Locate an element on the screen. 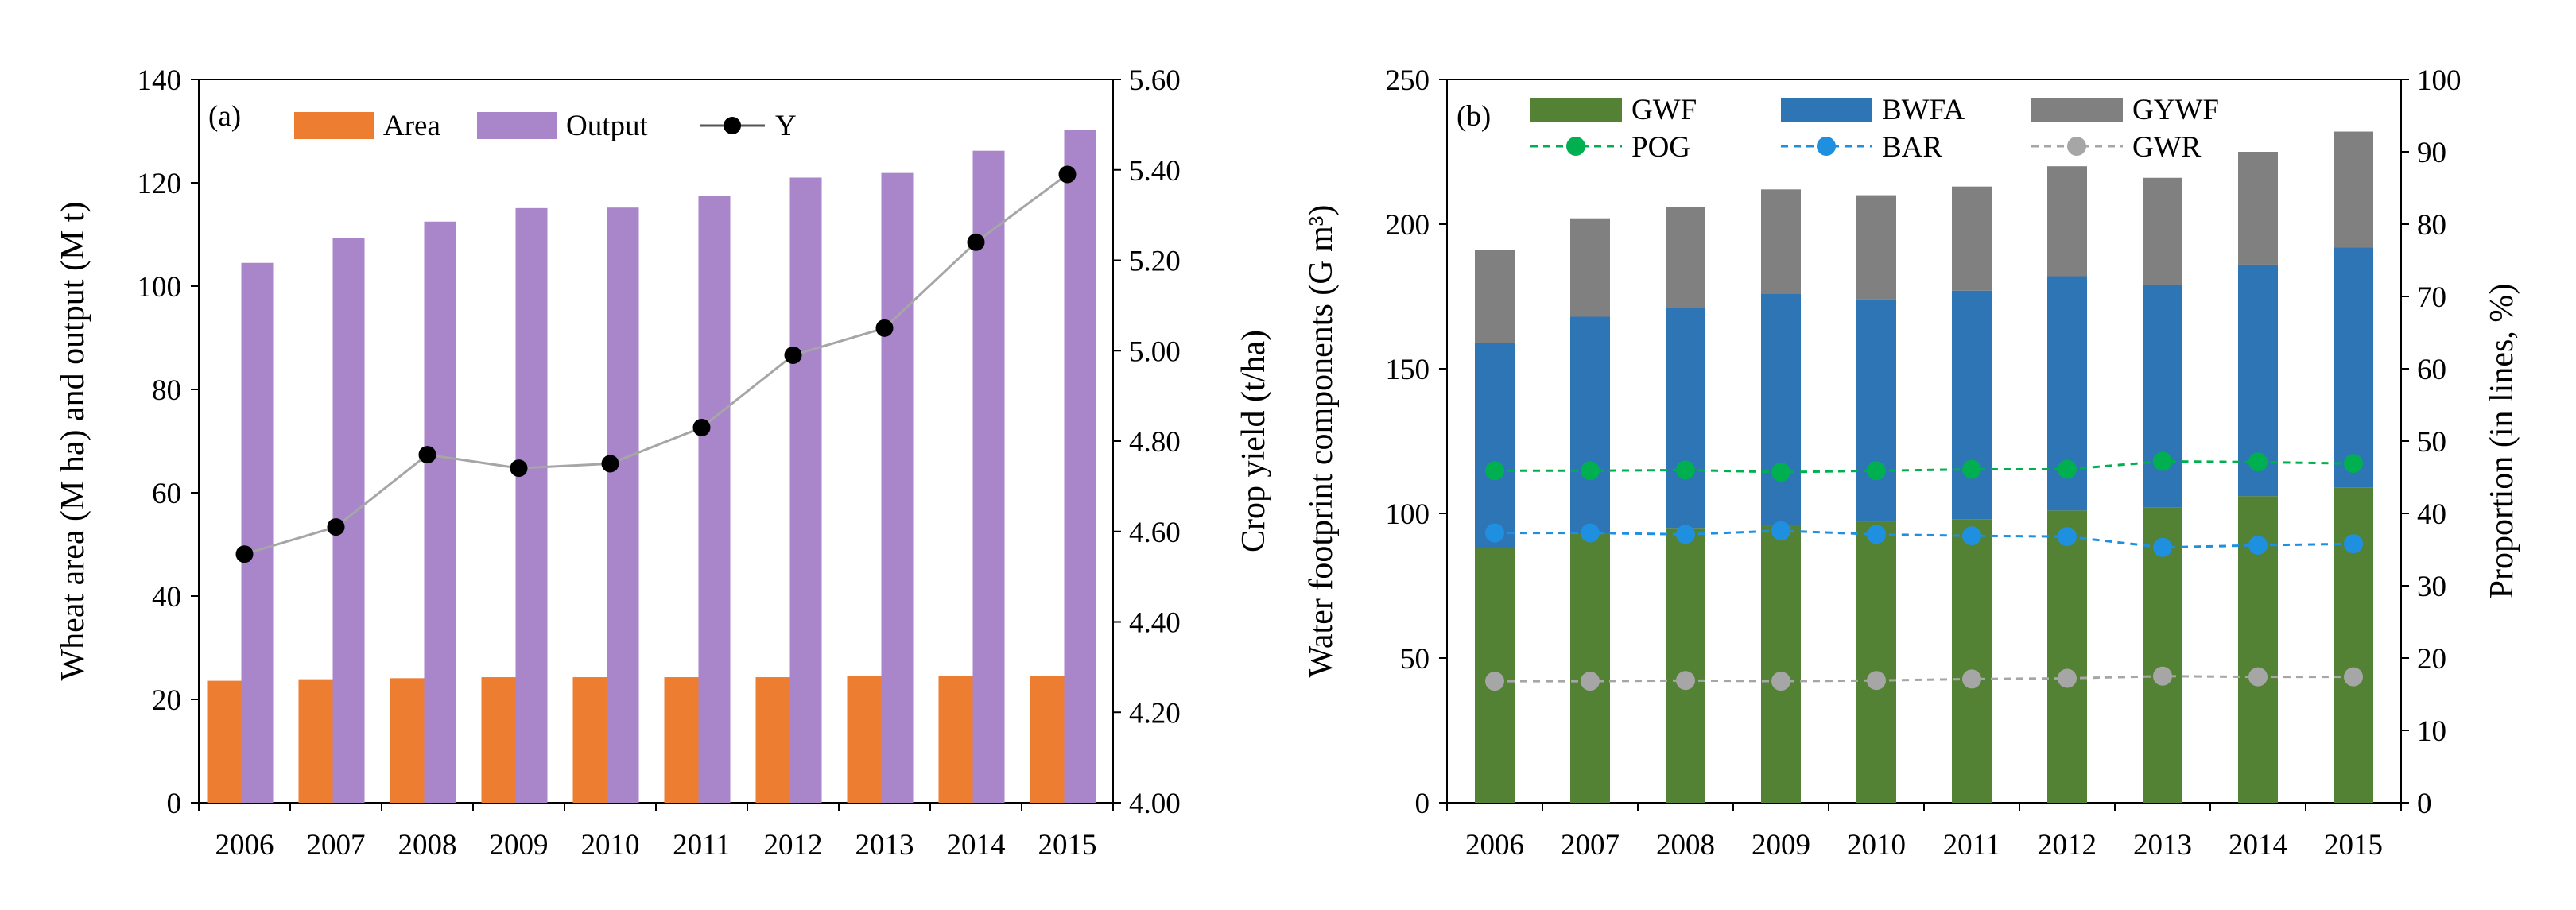  legend-a: Area Output Y is located at coordinates (545, 126).